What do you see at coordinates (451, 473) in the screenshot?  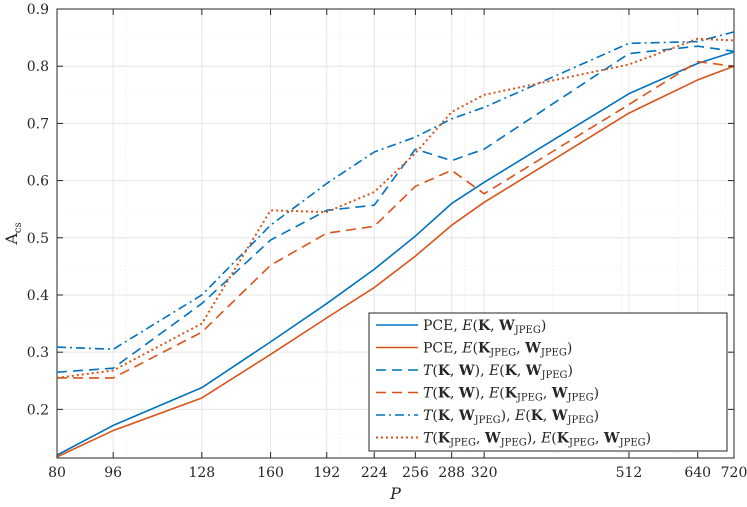 I see `x-tick-label: 288` at bounding box center [451, 473].